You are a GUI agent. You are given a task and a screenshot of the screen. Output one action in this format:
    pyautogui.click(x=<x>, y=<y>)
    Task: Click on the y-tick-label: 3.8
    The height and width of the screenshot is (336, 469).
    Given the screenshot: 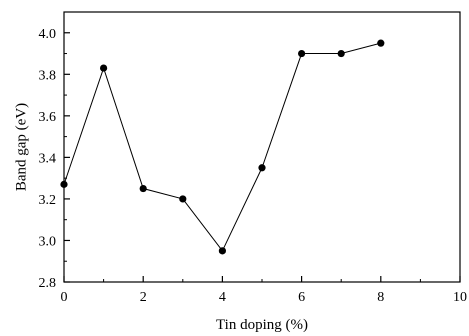 What is the action you would take?
    pyautogui.click(x=48, y=75)
    